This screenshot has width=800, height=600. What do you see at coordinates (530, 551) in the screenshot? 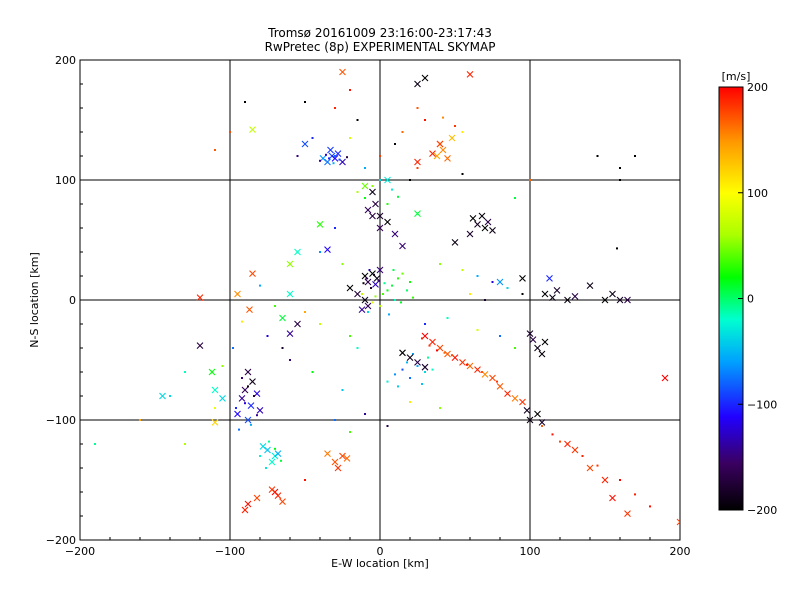
I see `x-tick-label: 100` at bounding box center [530, 551].